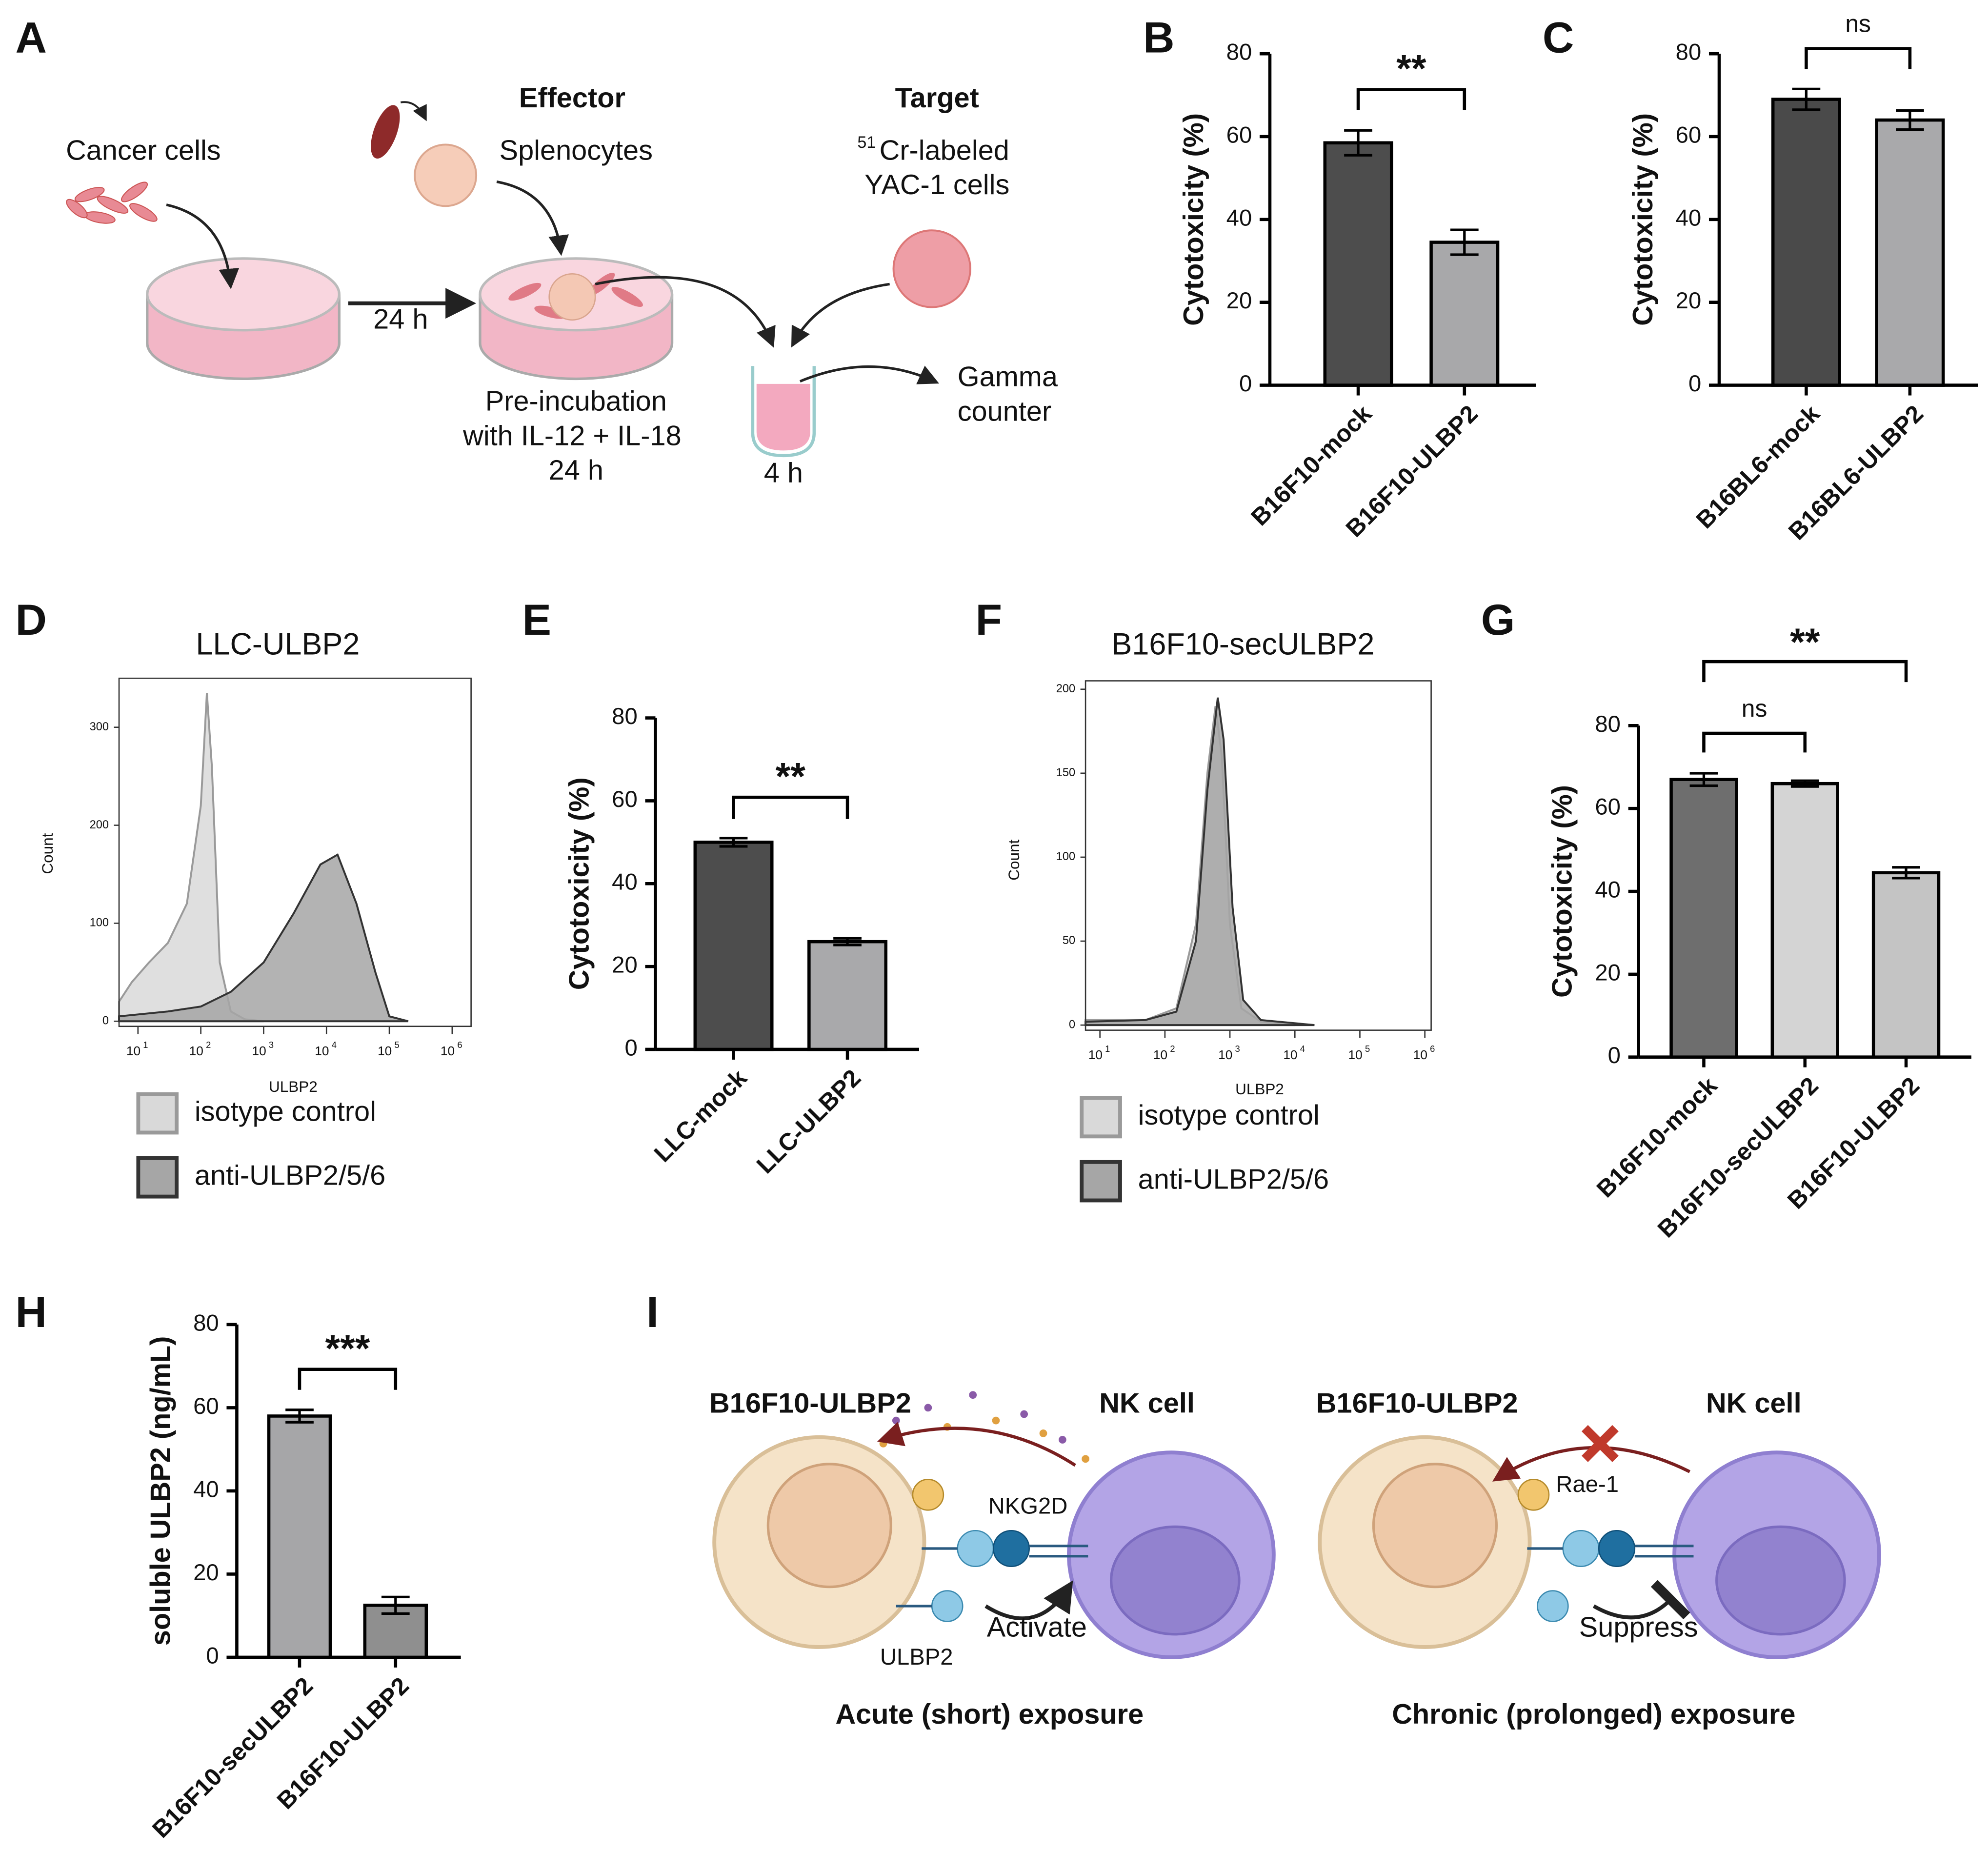 The width and height of the screenshot is (1988, 1871). What do you see at coordinates (537, 619) in the screenshot?
I see `panel-letter: E` at bounding box center [537, 619].